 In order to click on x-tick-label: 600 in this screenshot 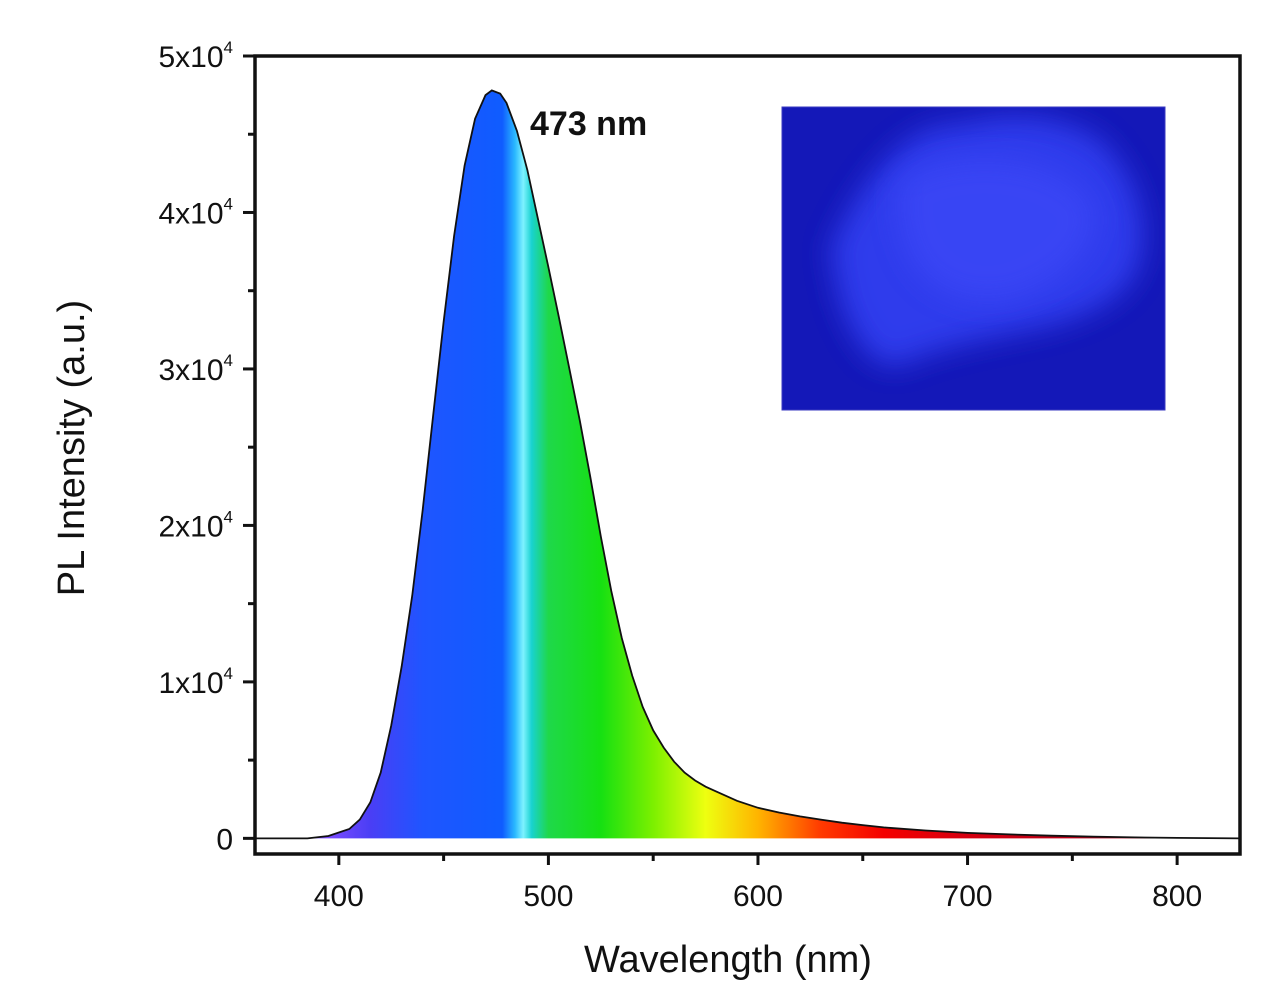, I will do `click(758, 896)`.